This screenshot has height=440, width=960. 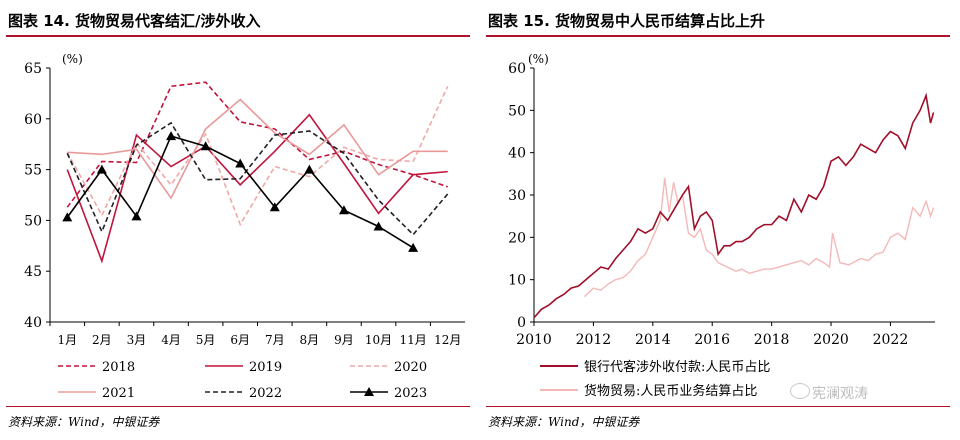 I want to click on y-tick-label: 65, so click(x=33, y=69).